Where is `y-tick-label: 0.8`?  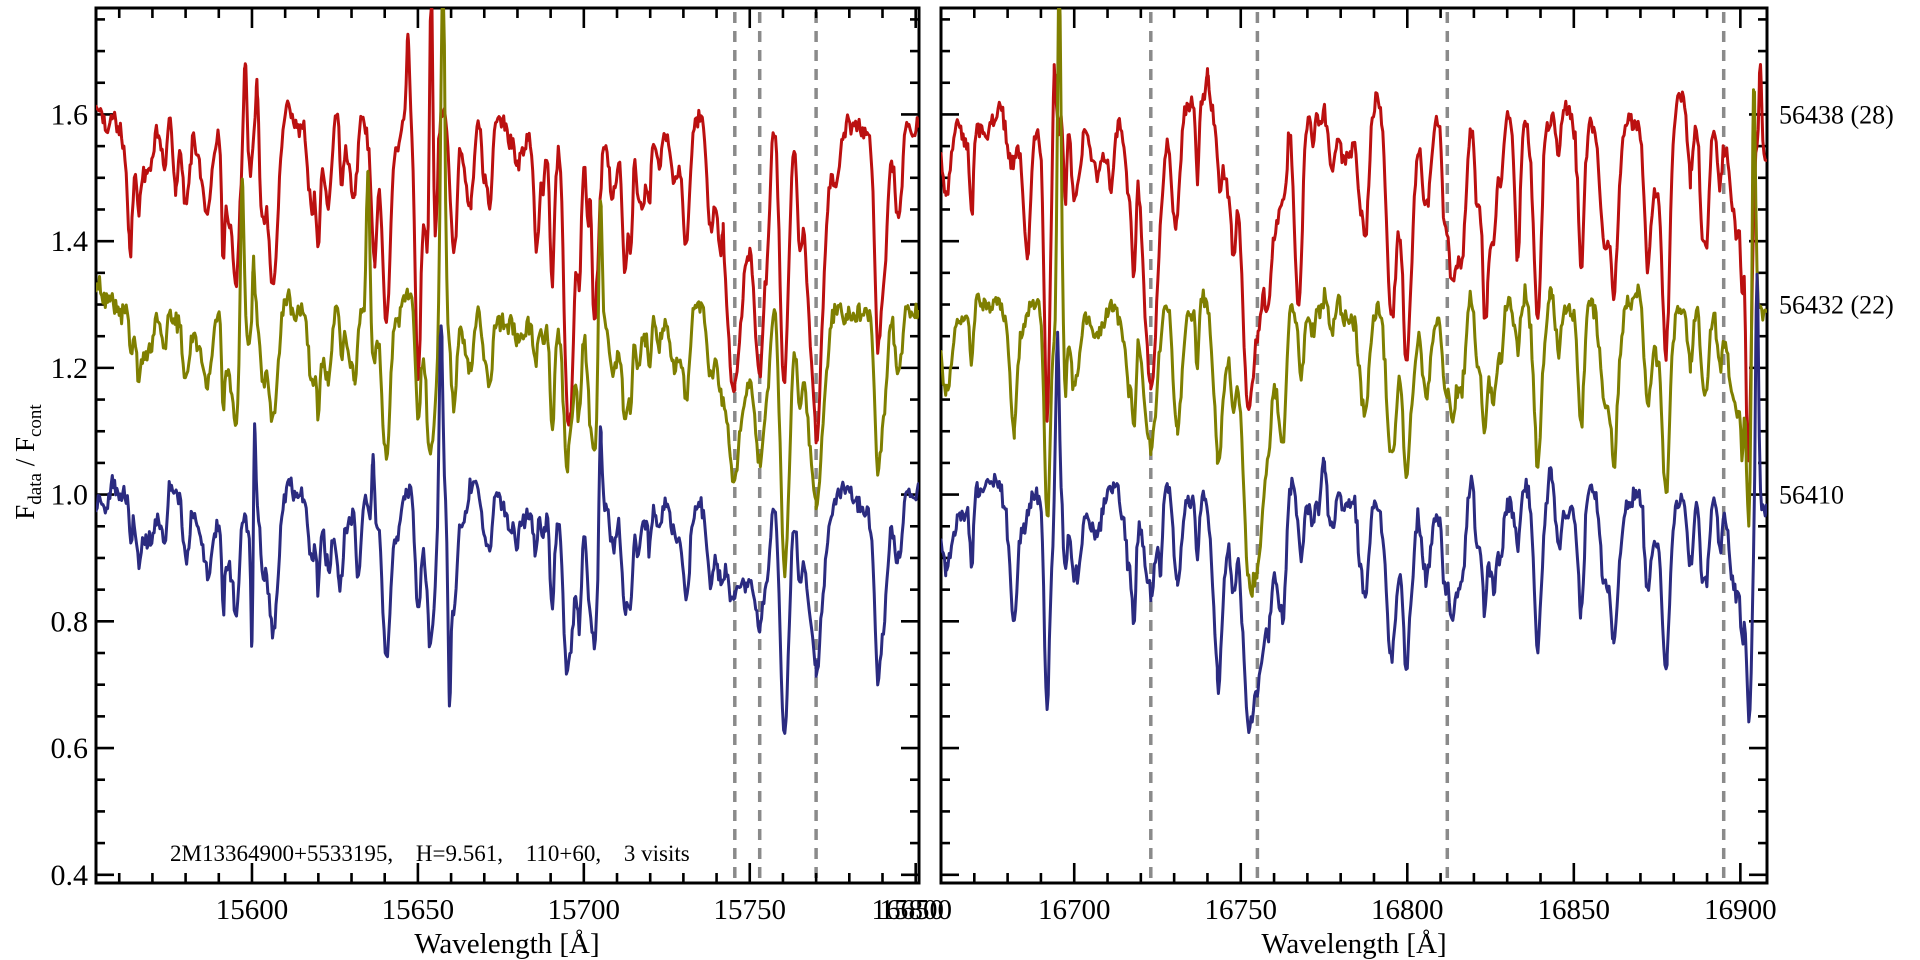
y-tick-label: 0.8 is located at coordinates (70, 621).